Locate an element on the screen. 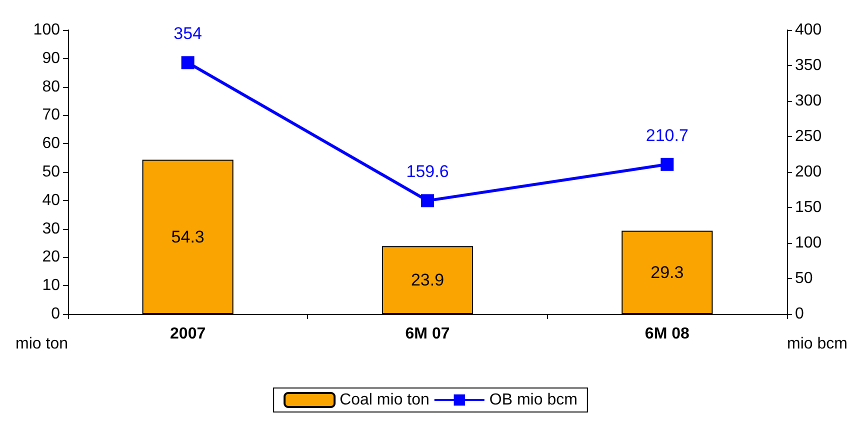 The width and height of the screenshot is (861, 426). data-label: 29.3 is located at coordinates (667, 272).